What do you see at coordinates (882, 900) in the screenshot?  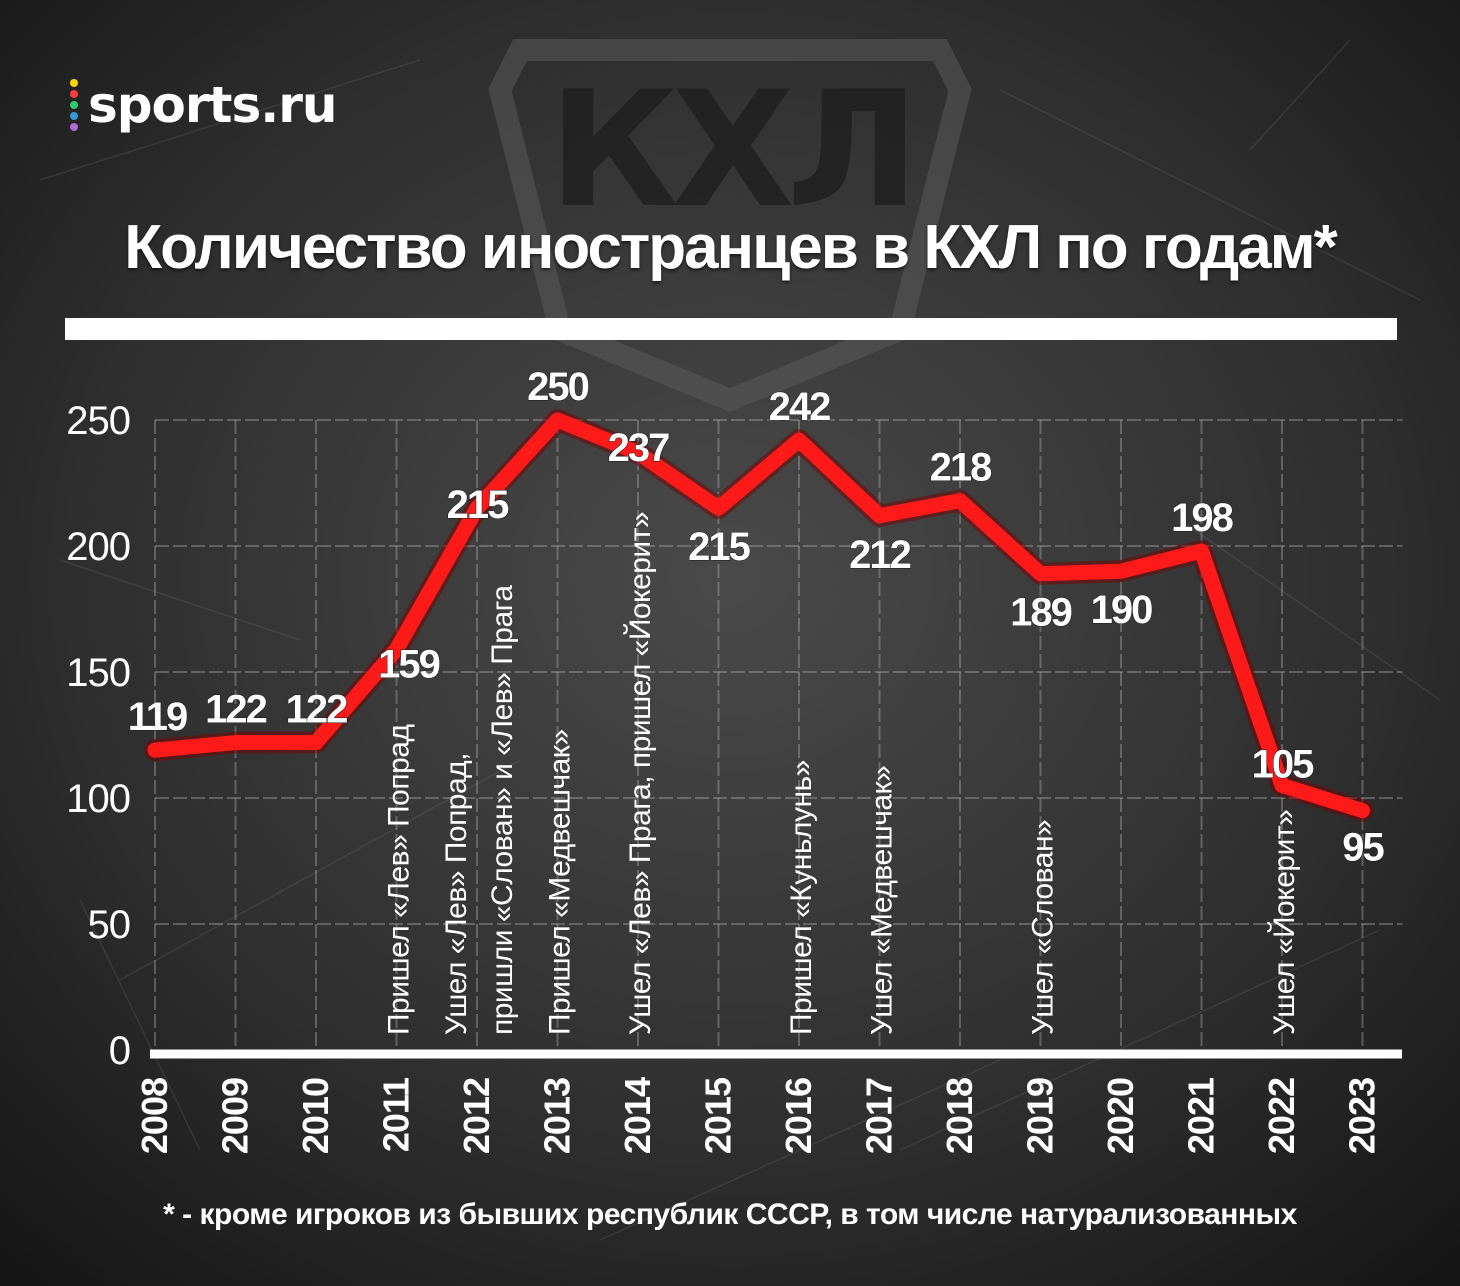 I see `event-annotation: Ушел «Медвешчак»` at bounding box center [882, 900].